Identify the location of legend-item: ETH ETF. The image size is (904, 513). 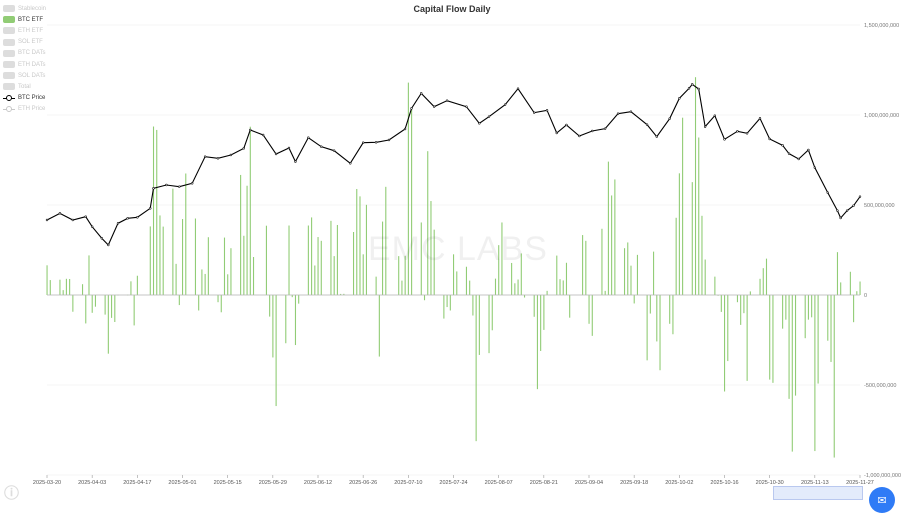
(24, 30).